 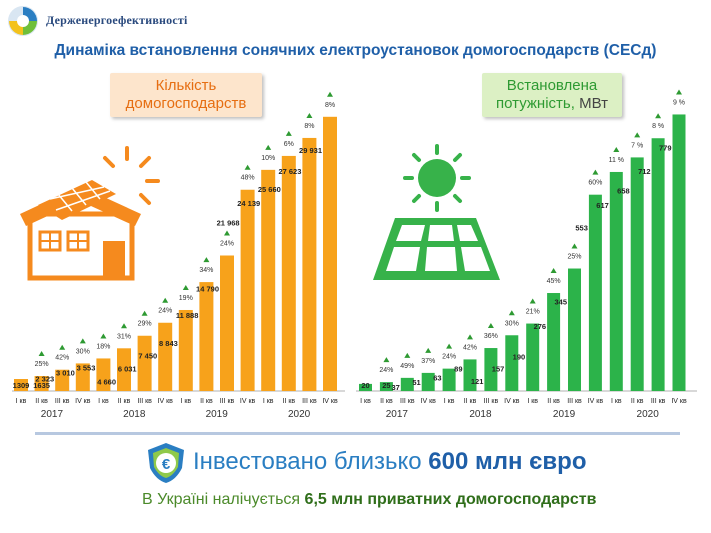 What do you see at coordinates (44, 379) in the screenshot?
I see `households-value-label-2: 2 323` at bounding box center [44, 379].